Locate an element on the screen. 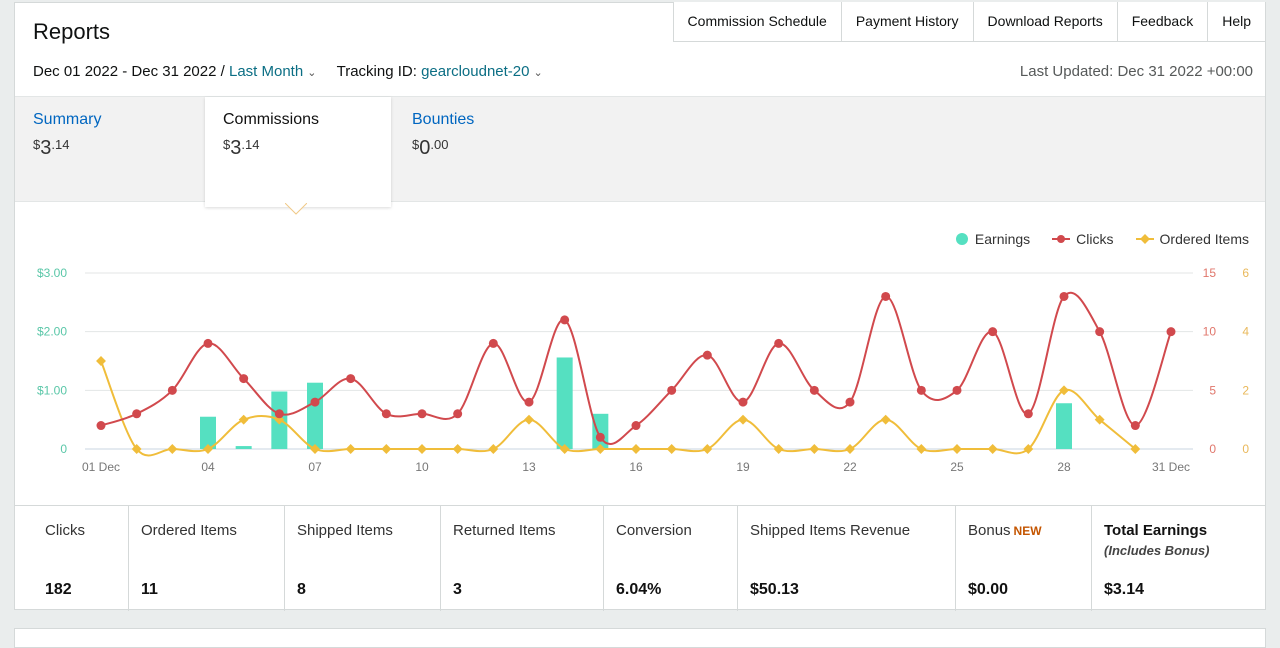 The image size is (1280, 648). tracking-id-dropdown: gearcloudnet-20 is located at coordinates (475, 71).